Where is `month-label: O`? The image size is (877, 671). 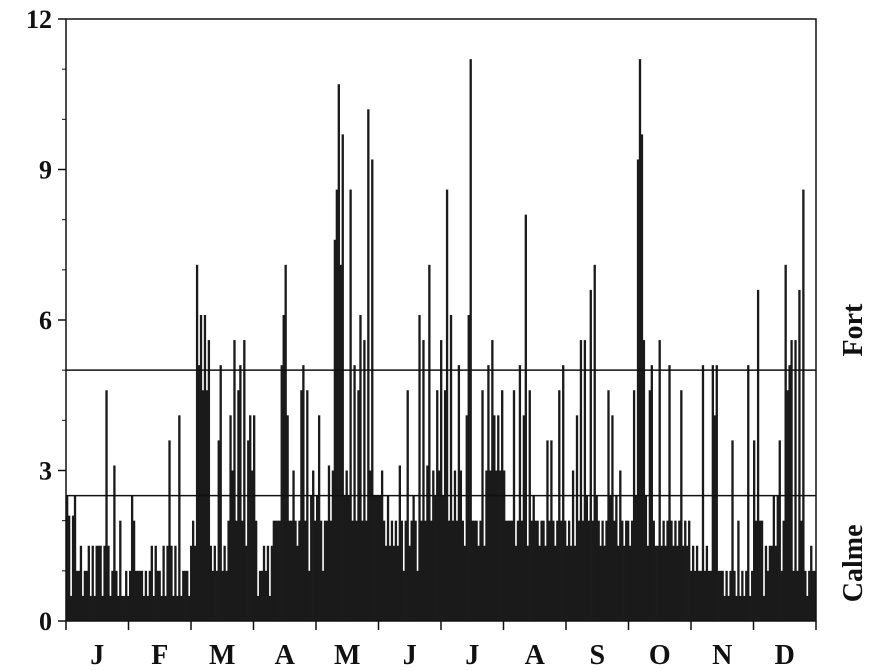 month-label: O is located at coordinates (660, 655).